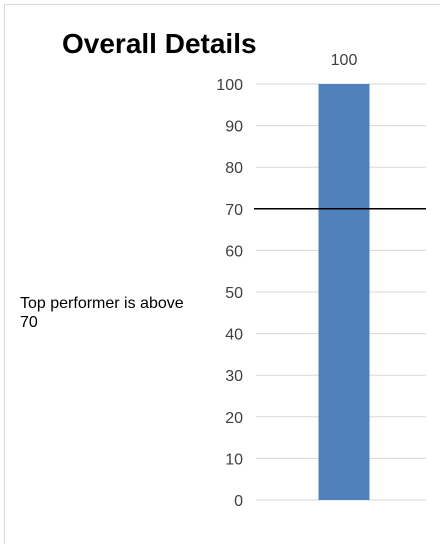  What do you see at coordinates (234, 293) in the screenshot?
I see `y-tick-label-50: 50` at bounding box center [234, 293].